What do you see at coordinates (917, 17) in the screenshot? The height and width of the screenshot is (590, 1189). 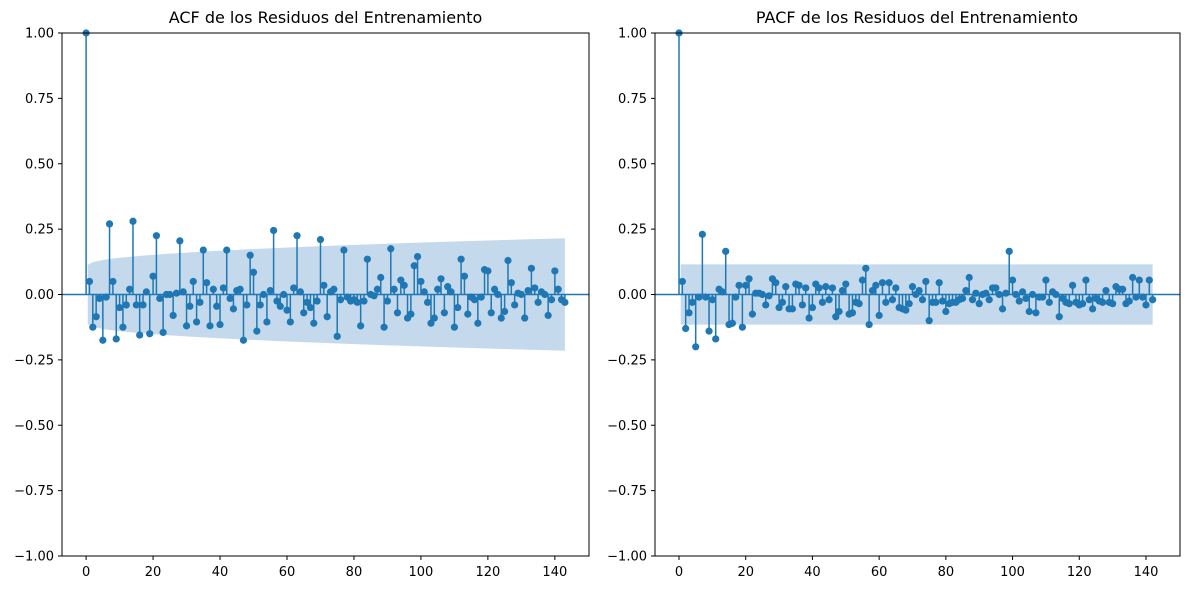 I see `pacf-title: PACF de los Residuos del Entrenamiento` at bounding box center [917, 17].